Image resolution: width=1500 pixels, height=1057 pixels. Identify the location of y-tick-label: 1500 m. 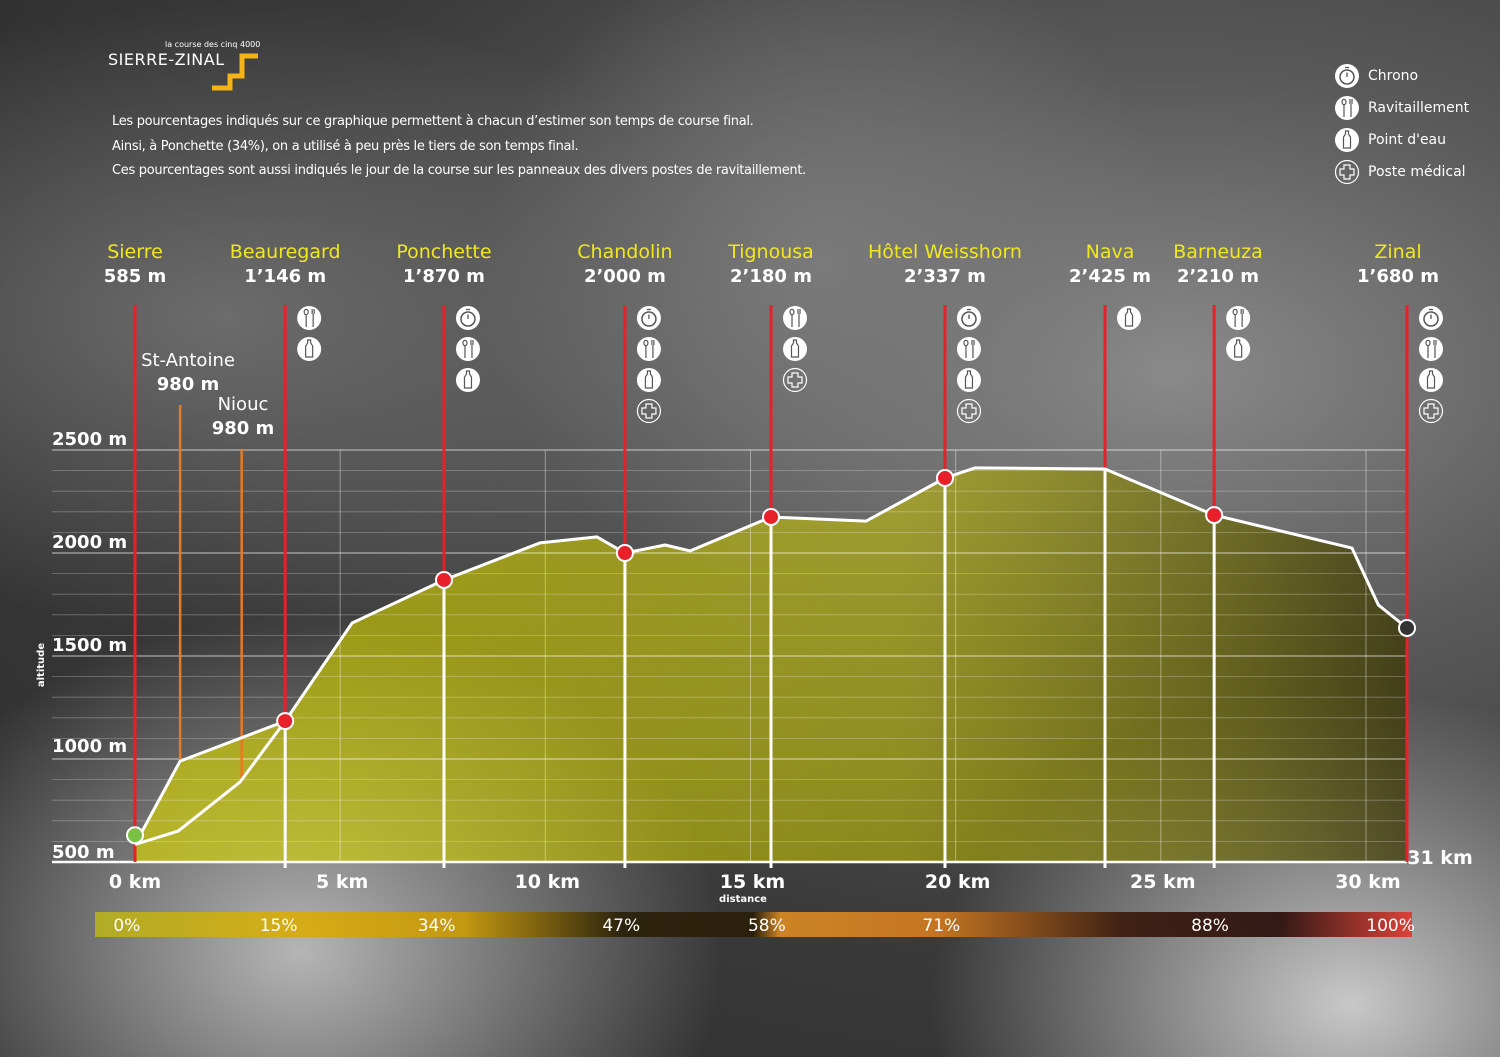
(89, 645).